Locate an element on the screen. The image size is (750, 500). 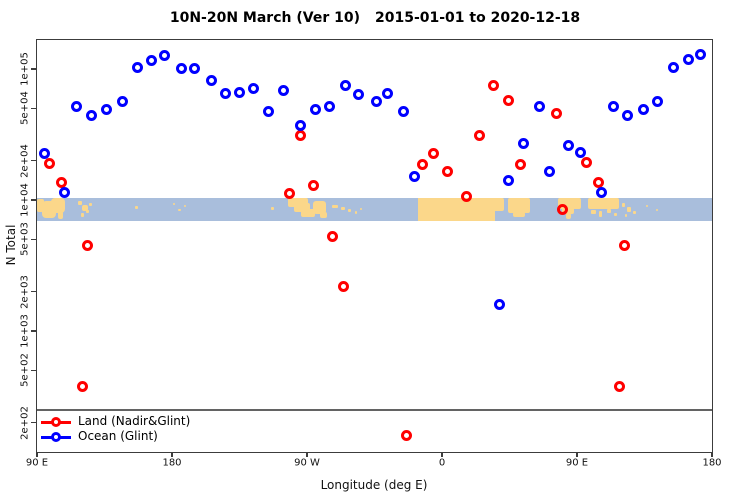
y-tick-label: 1e+05 is located at coordinates (25, 69).